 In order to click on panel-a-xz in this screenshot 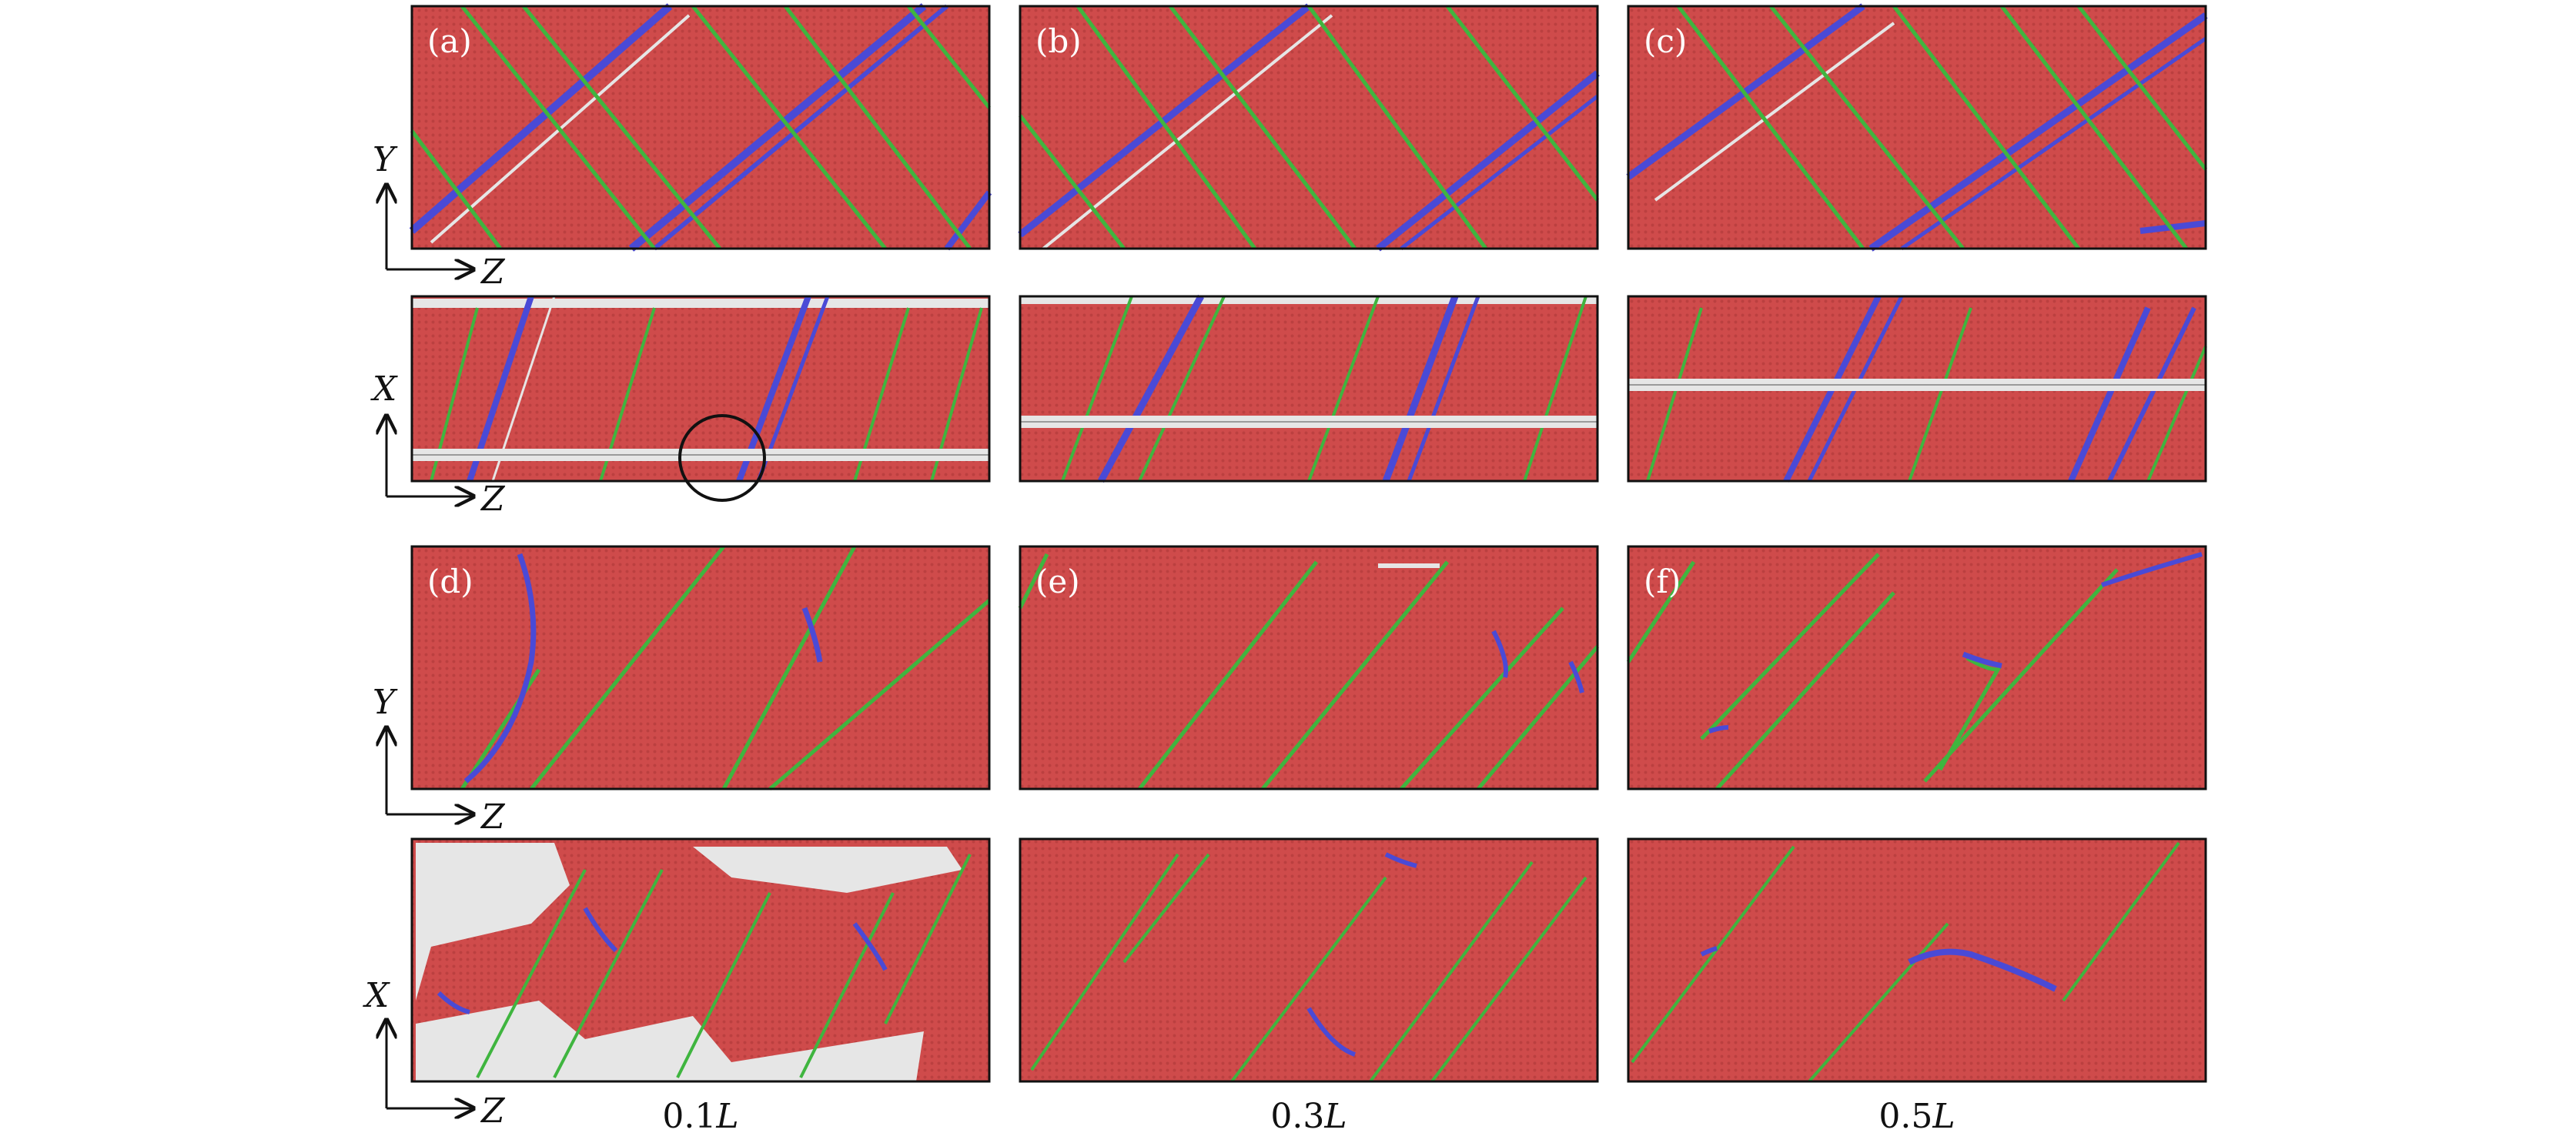, I will do `click(701, 398)`.